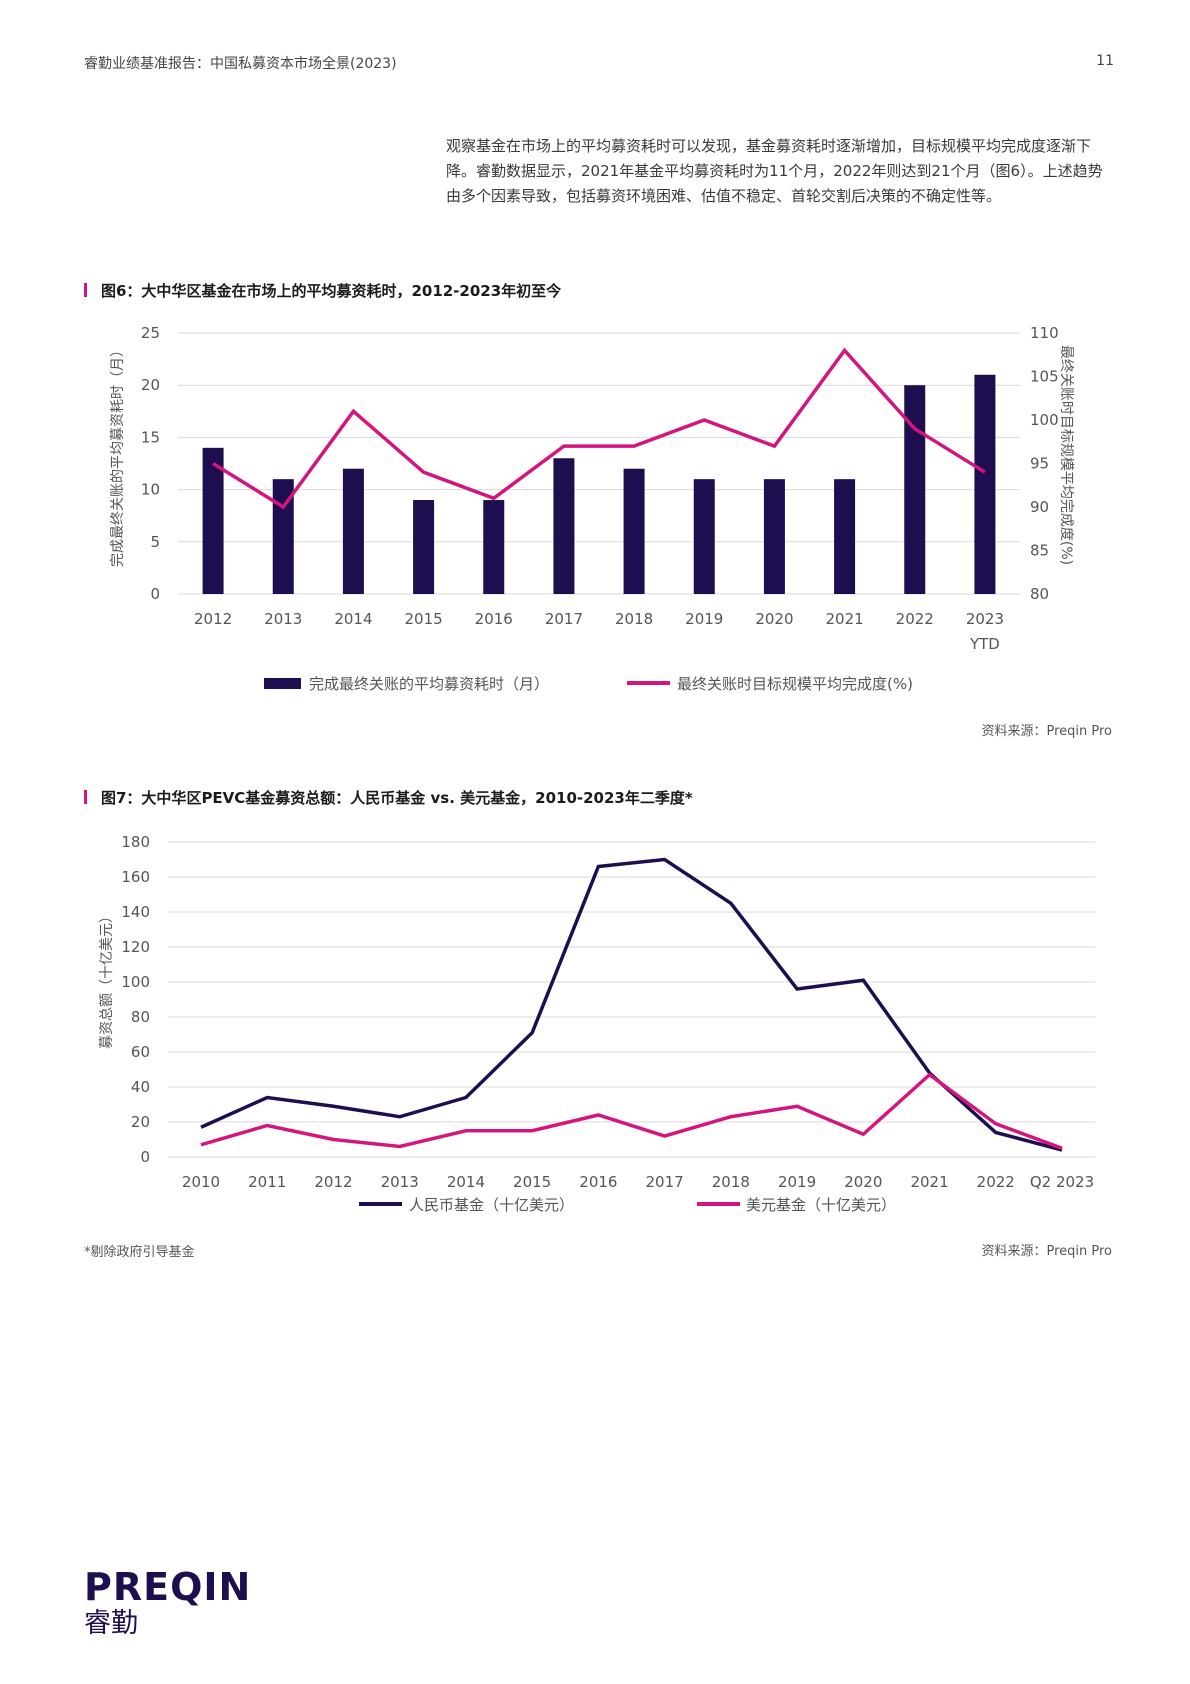  What do you see at coordinates (201, 1182) in the screenshot?
I see `x-tick-label: 2010` at bounding box center [201, 1182].